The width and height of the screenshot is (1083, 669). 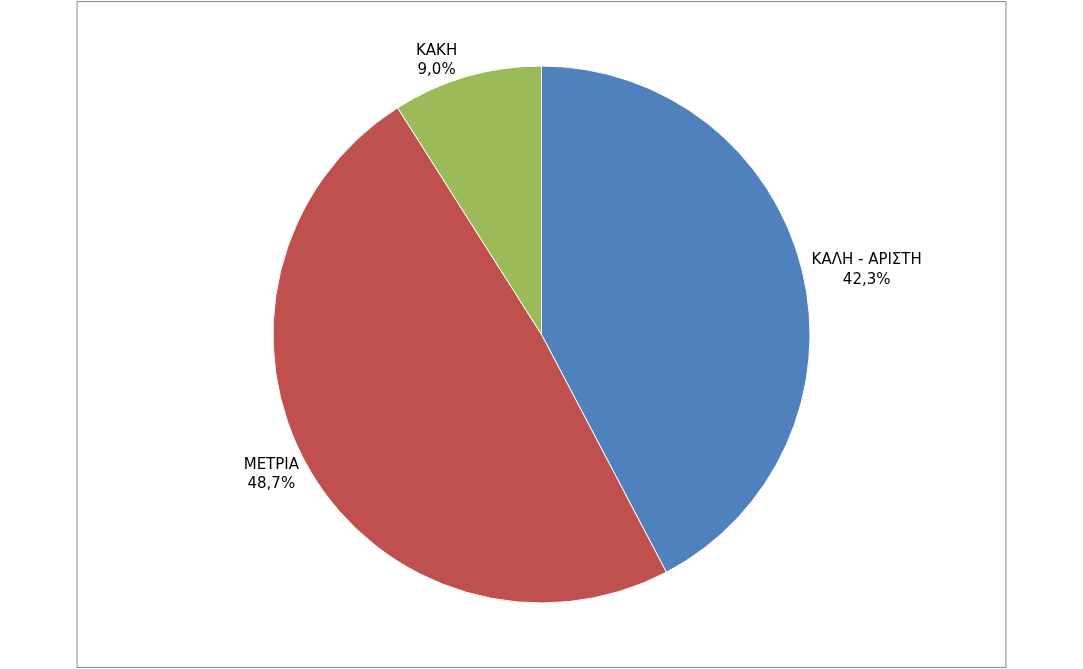 I want to click on data-label: 42,3%, so click(x=866, y=278).